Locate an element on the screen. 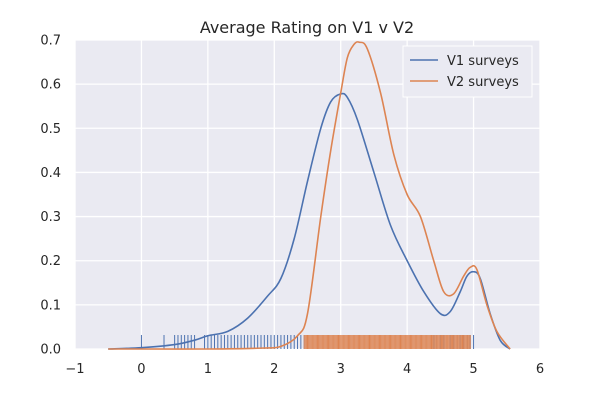  x-tick-label: 1 is located at coordinates (208, 369).